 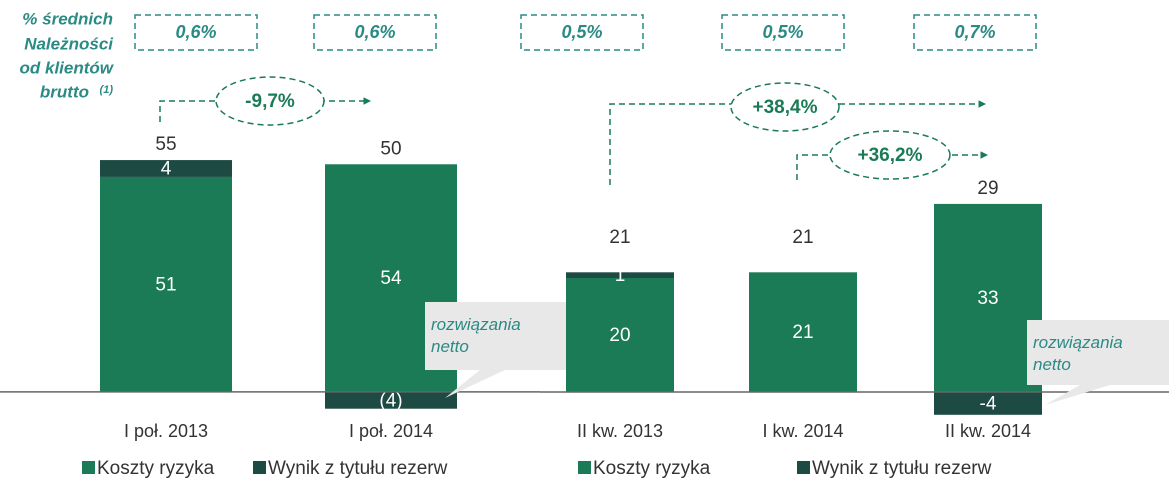 I want to click on value-label: -4, so click(x=988, y=403).